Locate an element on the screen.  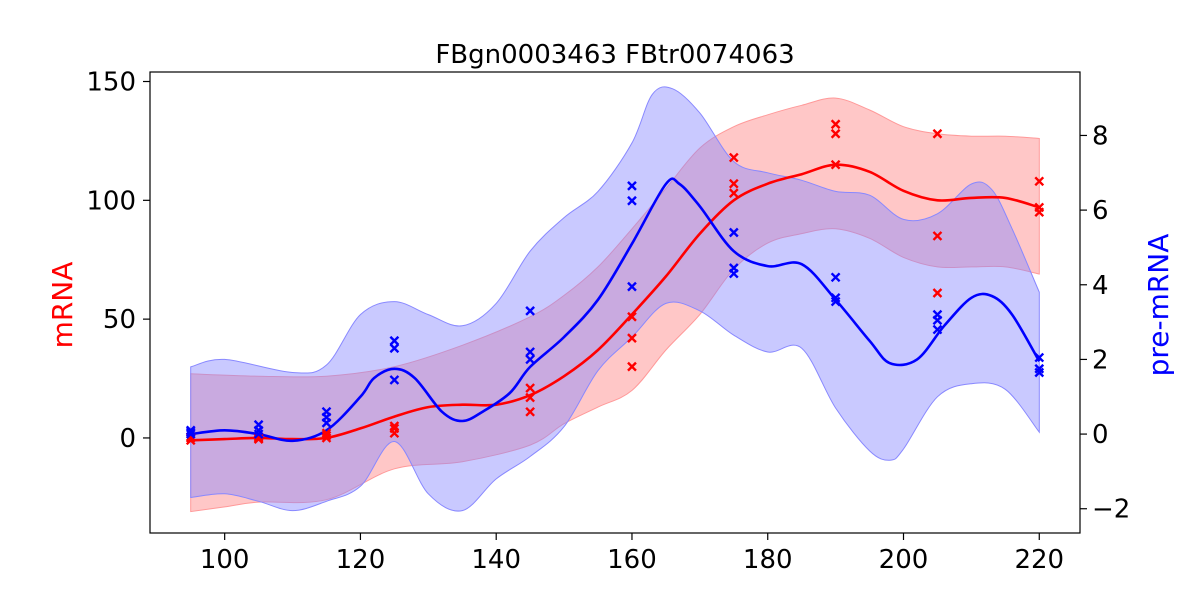
y-axis-label-left: mRNA is located at coordinates (62, 305).